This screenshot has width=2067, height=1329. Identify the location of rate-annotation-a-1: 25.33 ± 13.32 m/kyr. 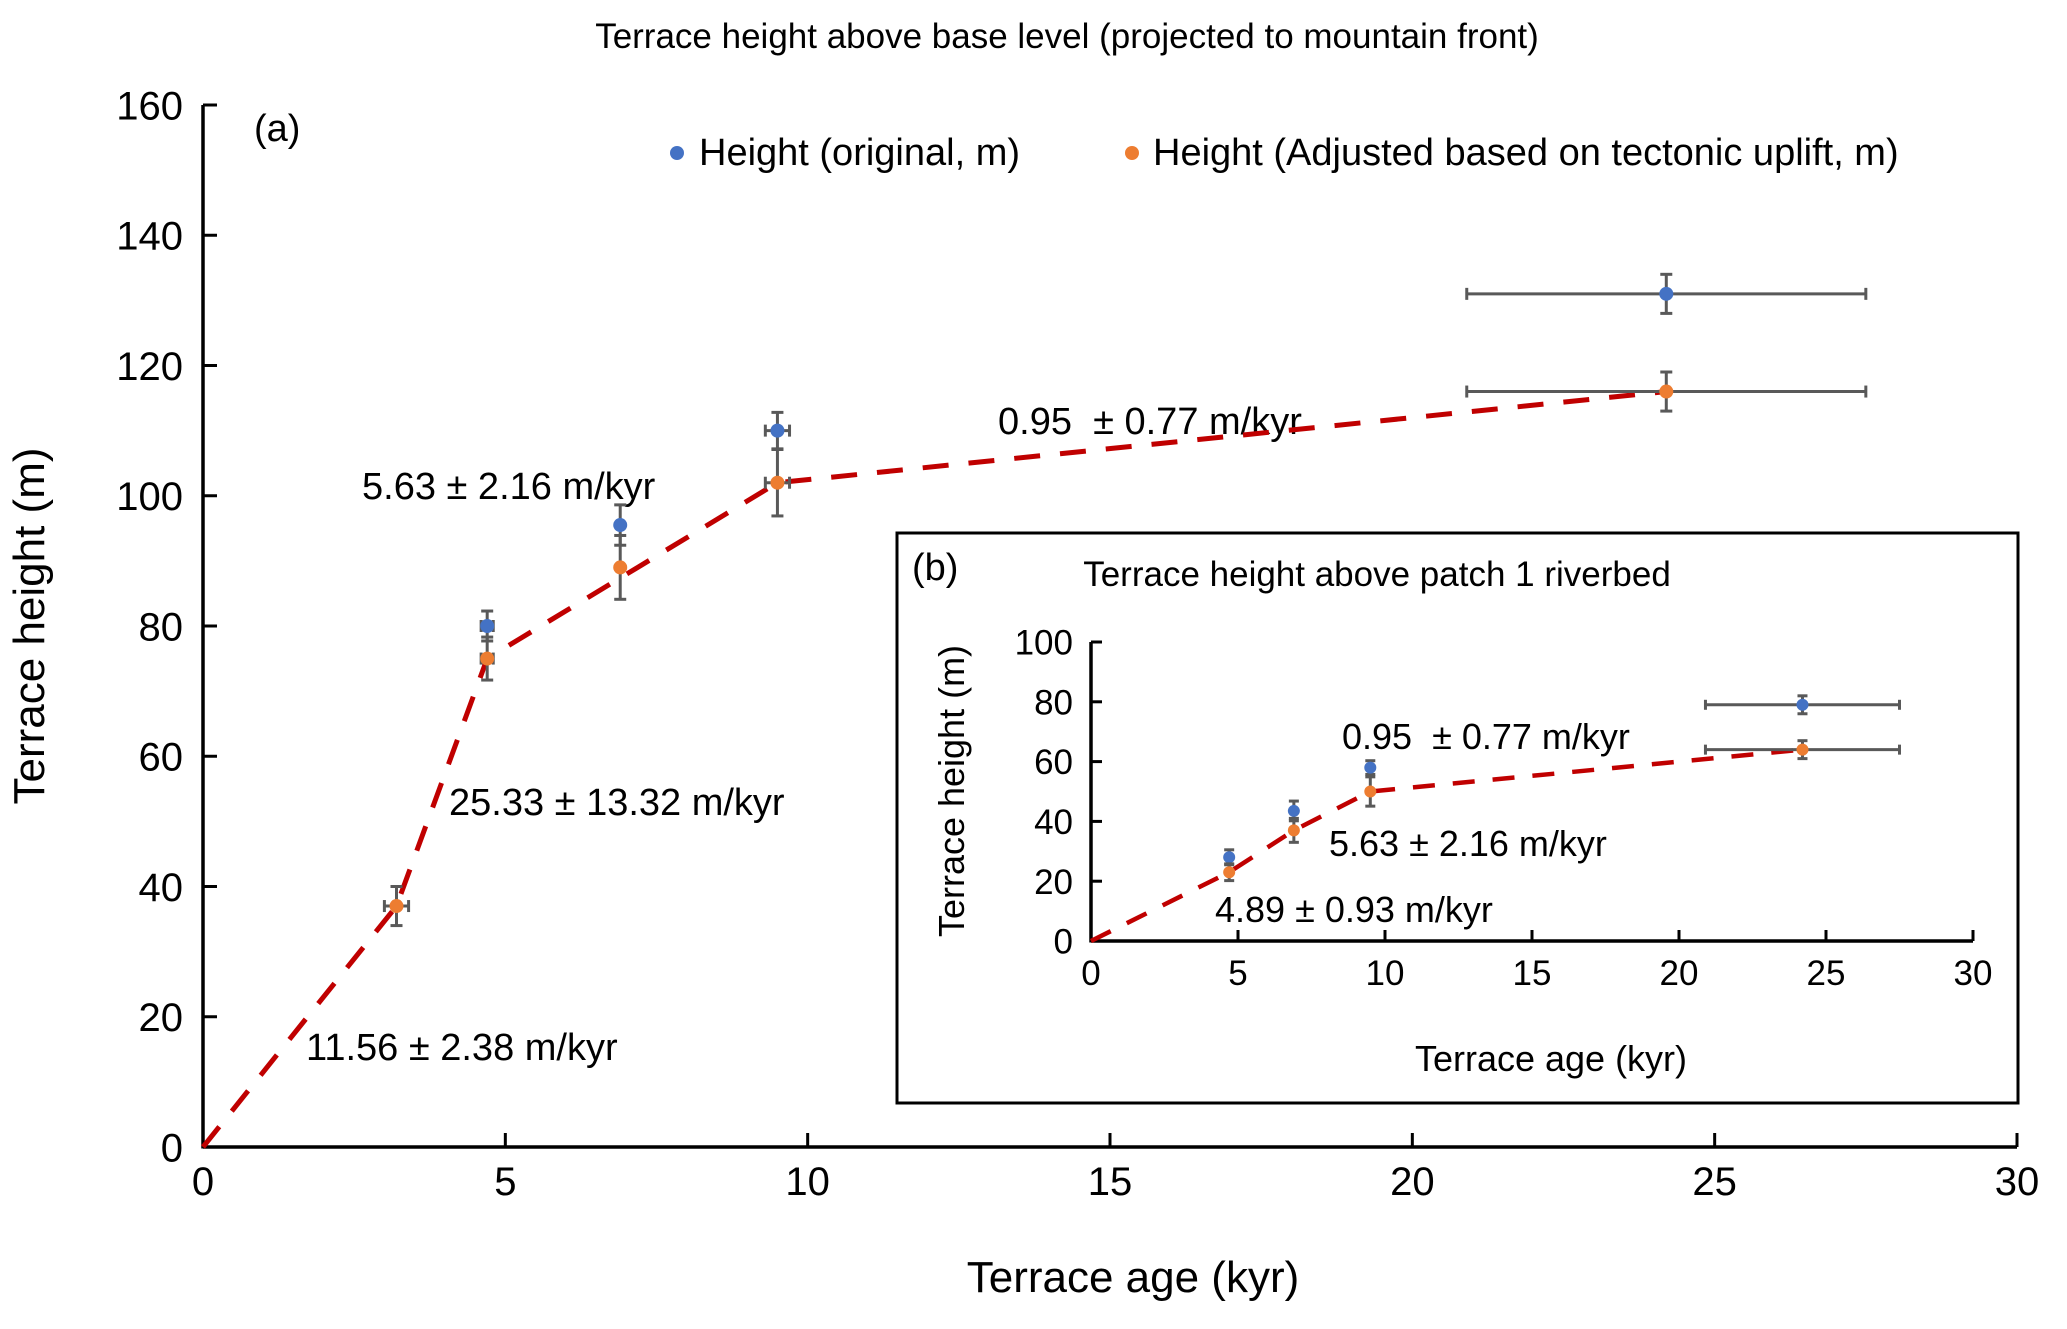
(617, 803).